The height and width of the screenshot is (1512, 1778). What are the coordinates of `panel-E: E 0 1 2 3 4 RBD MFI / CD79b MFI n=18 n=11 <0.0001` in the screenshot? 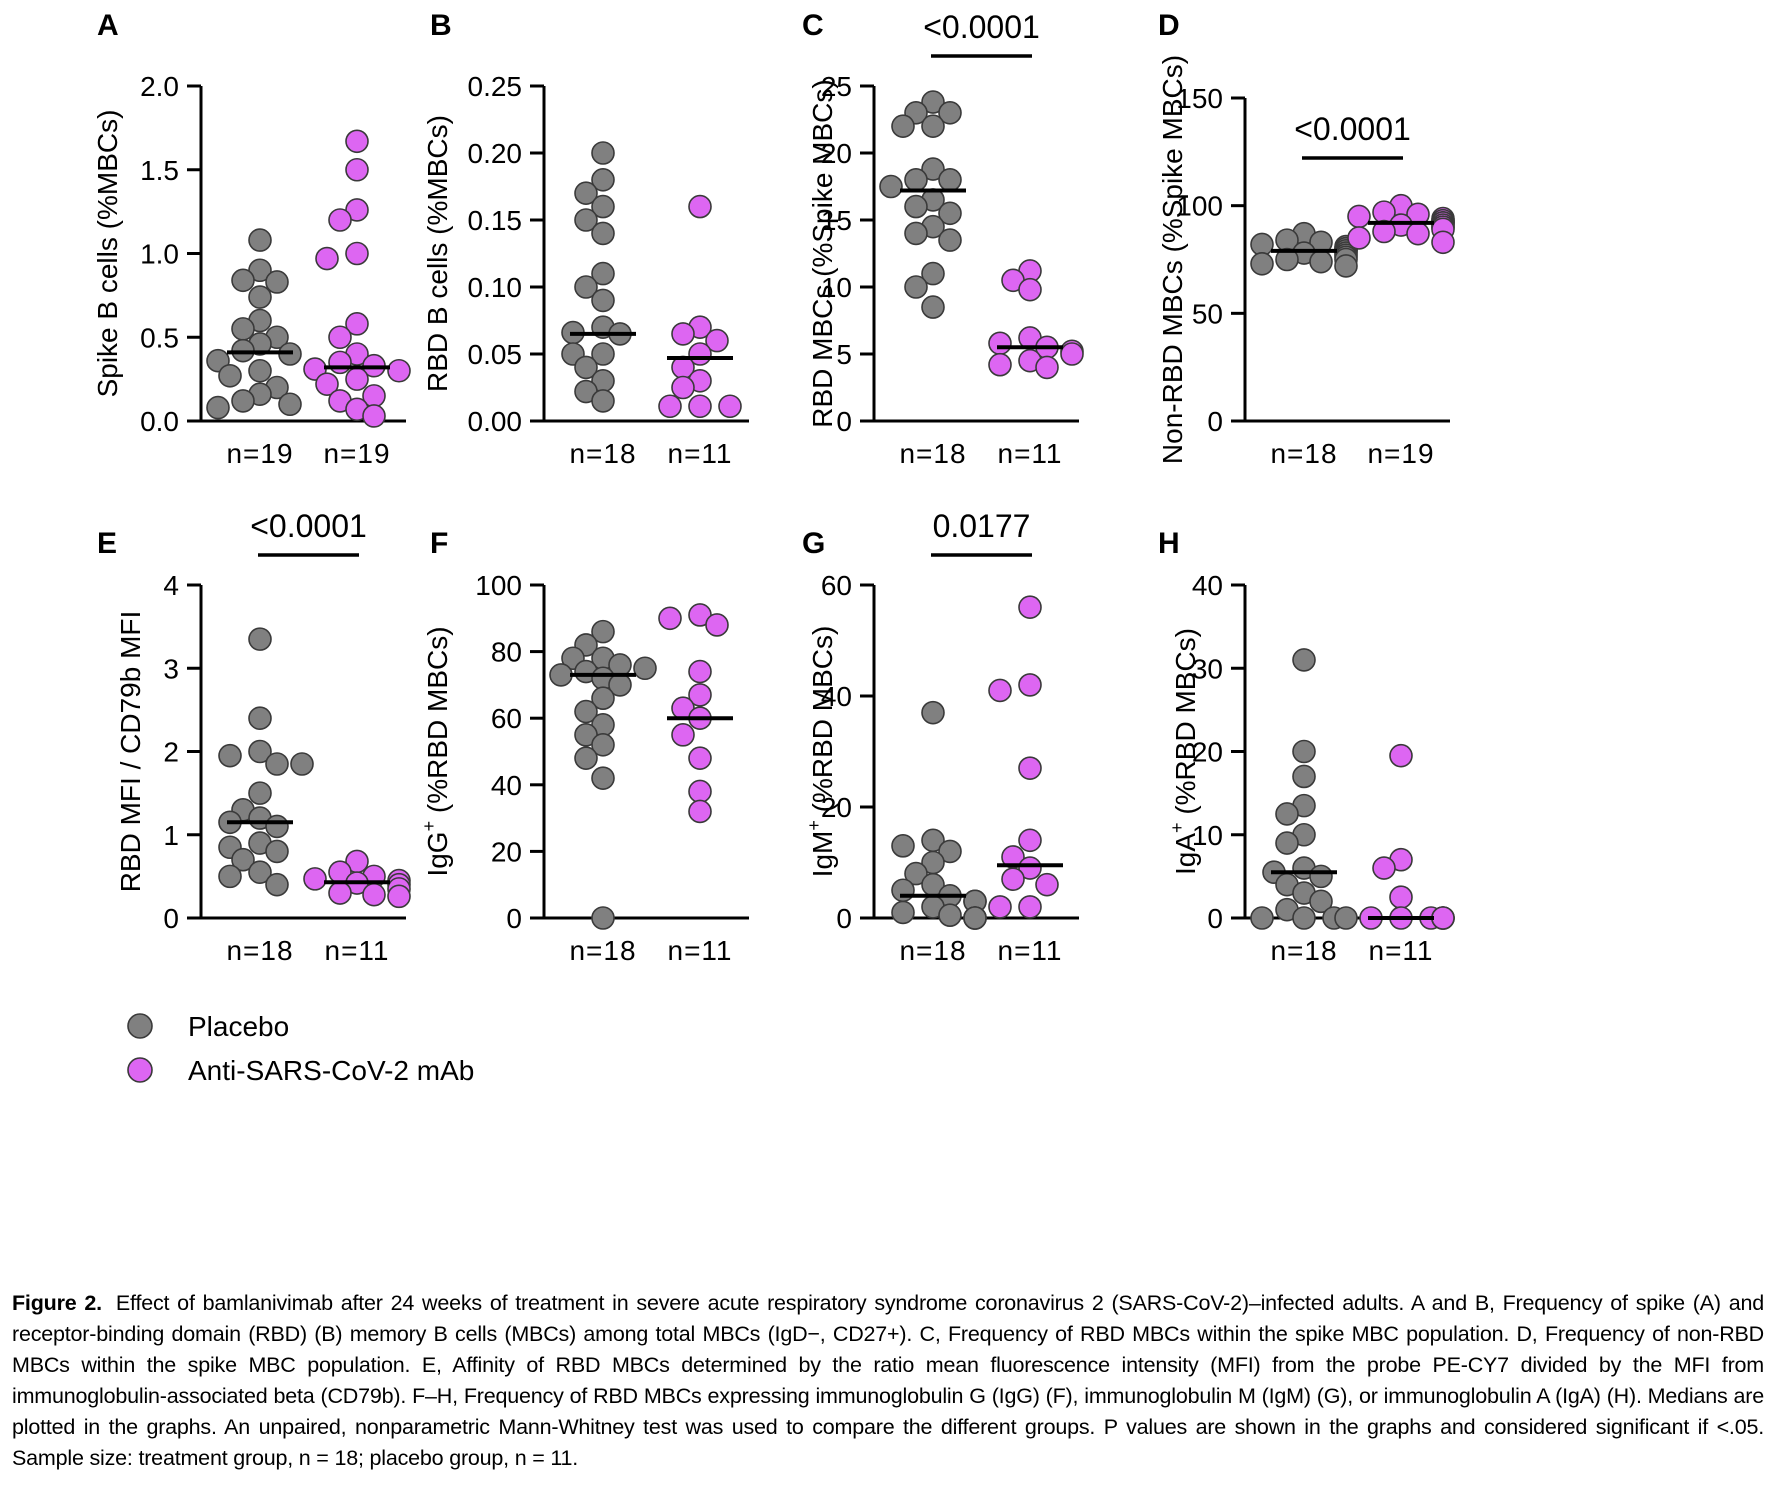 It's located at (254, 737).